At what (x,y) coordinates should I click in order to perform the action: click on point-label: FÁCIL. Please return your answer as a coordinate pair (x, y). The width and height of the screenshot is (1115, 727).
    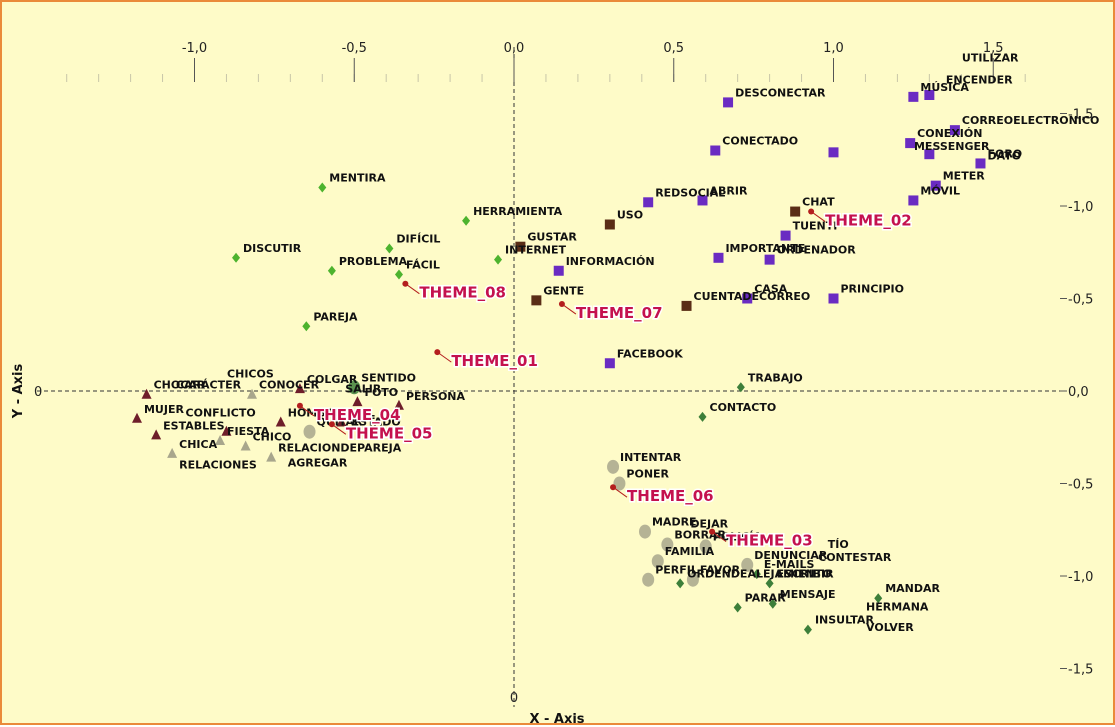
    Looking at the image, I should click on (423, 264).